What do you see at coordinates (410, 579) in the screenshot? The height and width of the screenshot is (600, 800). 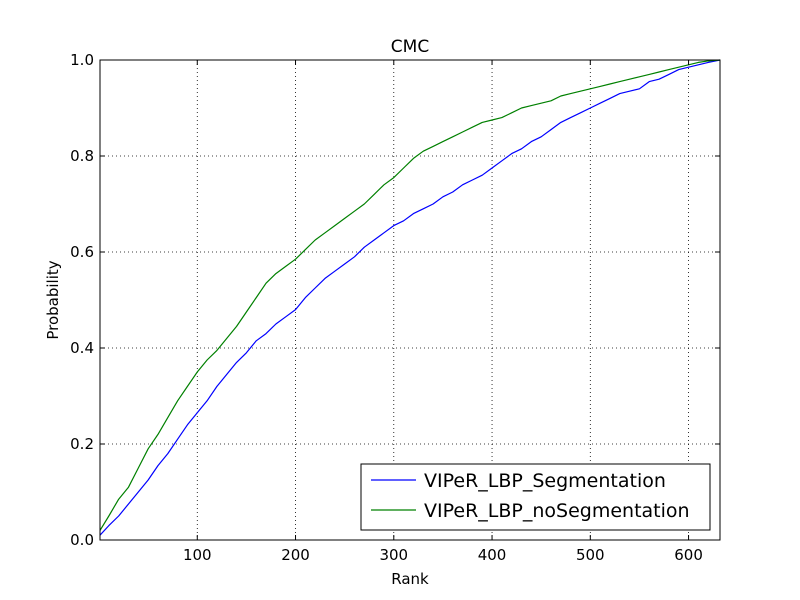 I see `x-axis-label: Rank` at bounding box center [410, 579].